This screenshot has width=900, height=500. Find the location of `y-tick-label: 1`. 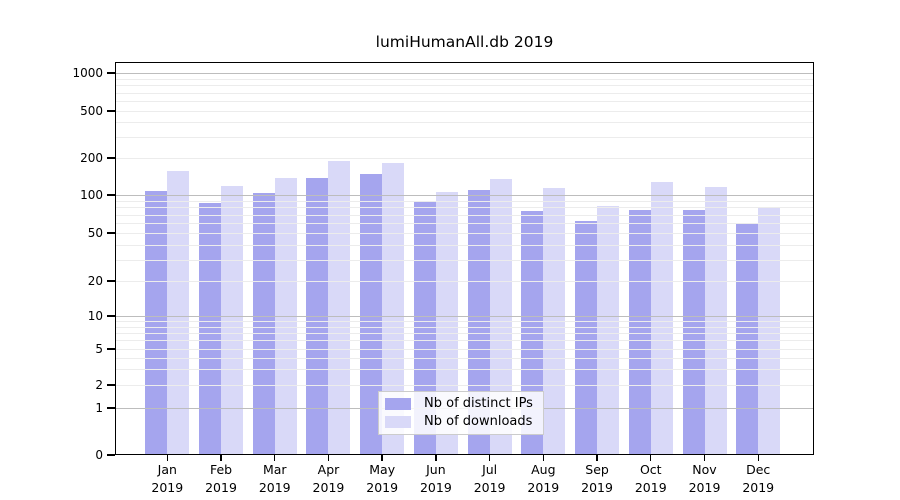

y-tick-label: 1 is located at coordinates (99, 408).